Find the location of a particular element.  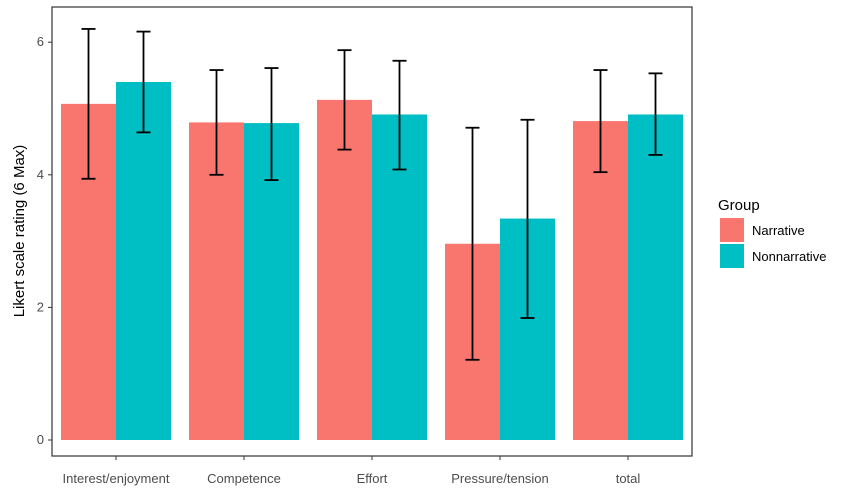

legend-label-nonnarrative: Nonnarrative is located at coordinates (789, 256).